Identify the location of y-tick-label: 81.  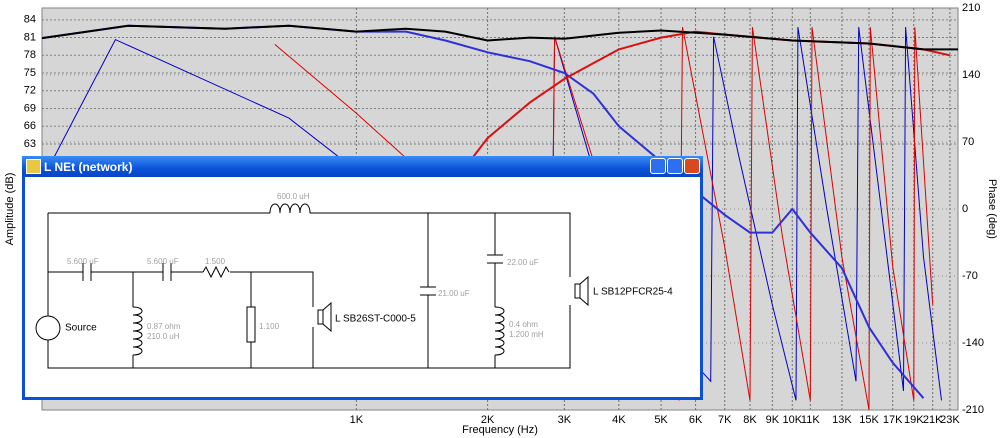
(30, 37).